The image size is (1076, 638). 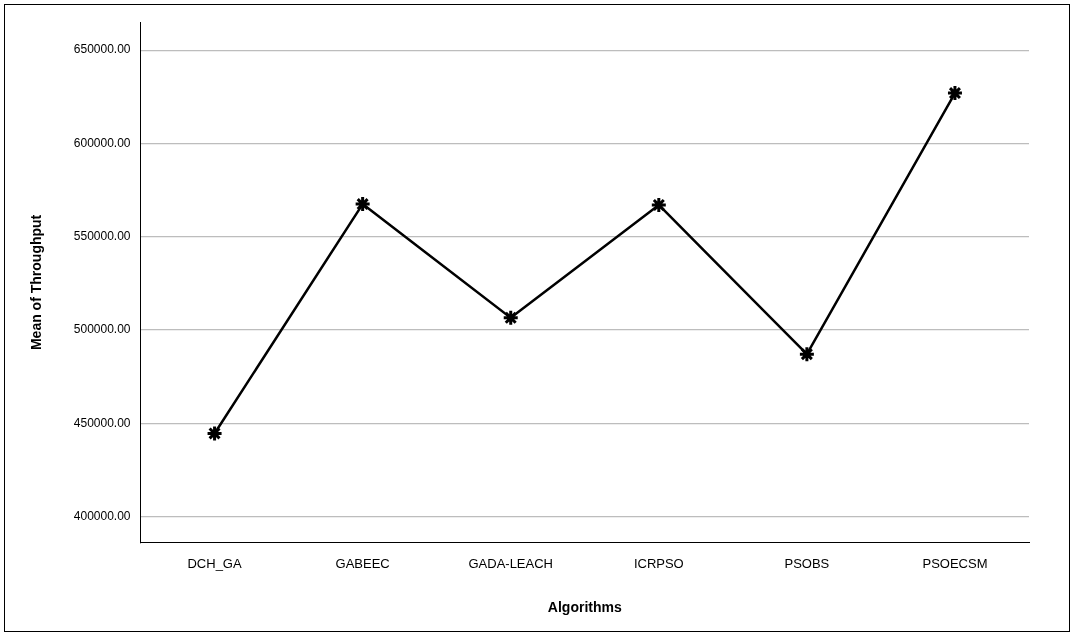 What do you see at coordinates (102, 49) in the screenshot?
I see `y-tick-label: 650000.00` at bounding box center [102, 49].